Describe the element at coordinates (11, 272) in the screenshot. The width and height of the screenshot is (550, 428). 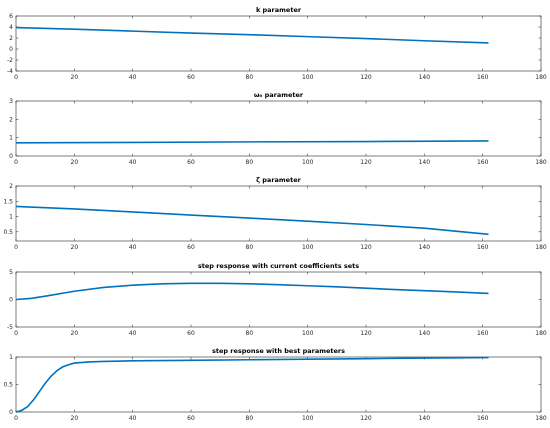
I see `y-tick-label: 5` at that location.